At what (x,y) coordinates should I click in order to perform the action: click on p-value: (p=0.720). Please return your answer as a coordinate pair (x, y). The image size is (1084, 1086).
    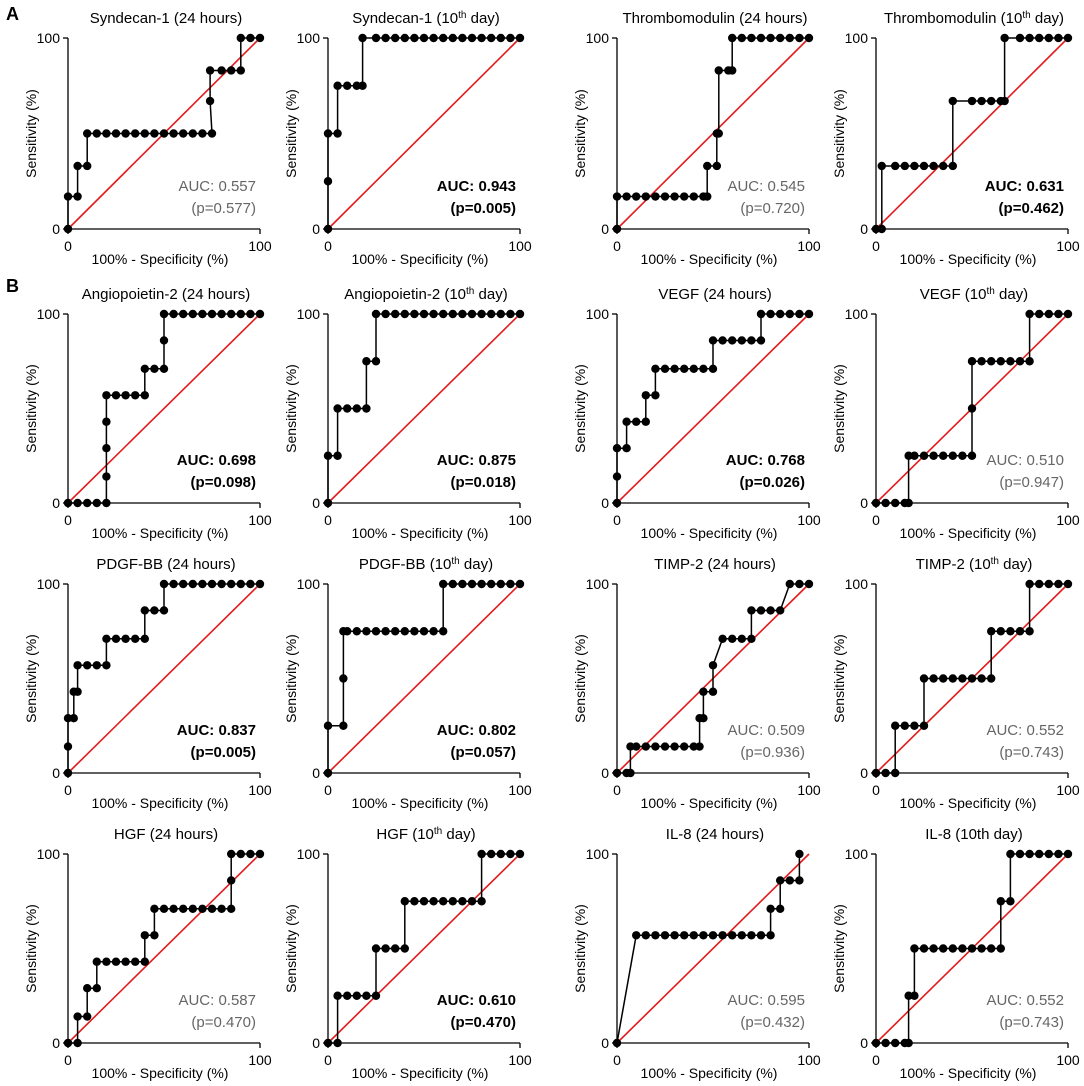
    Looking at the image, I should click on (772, 208).